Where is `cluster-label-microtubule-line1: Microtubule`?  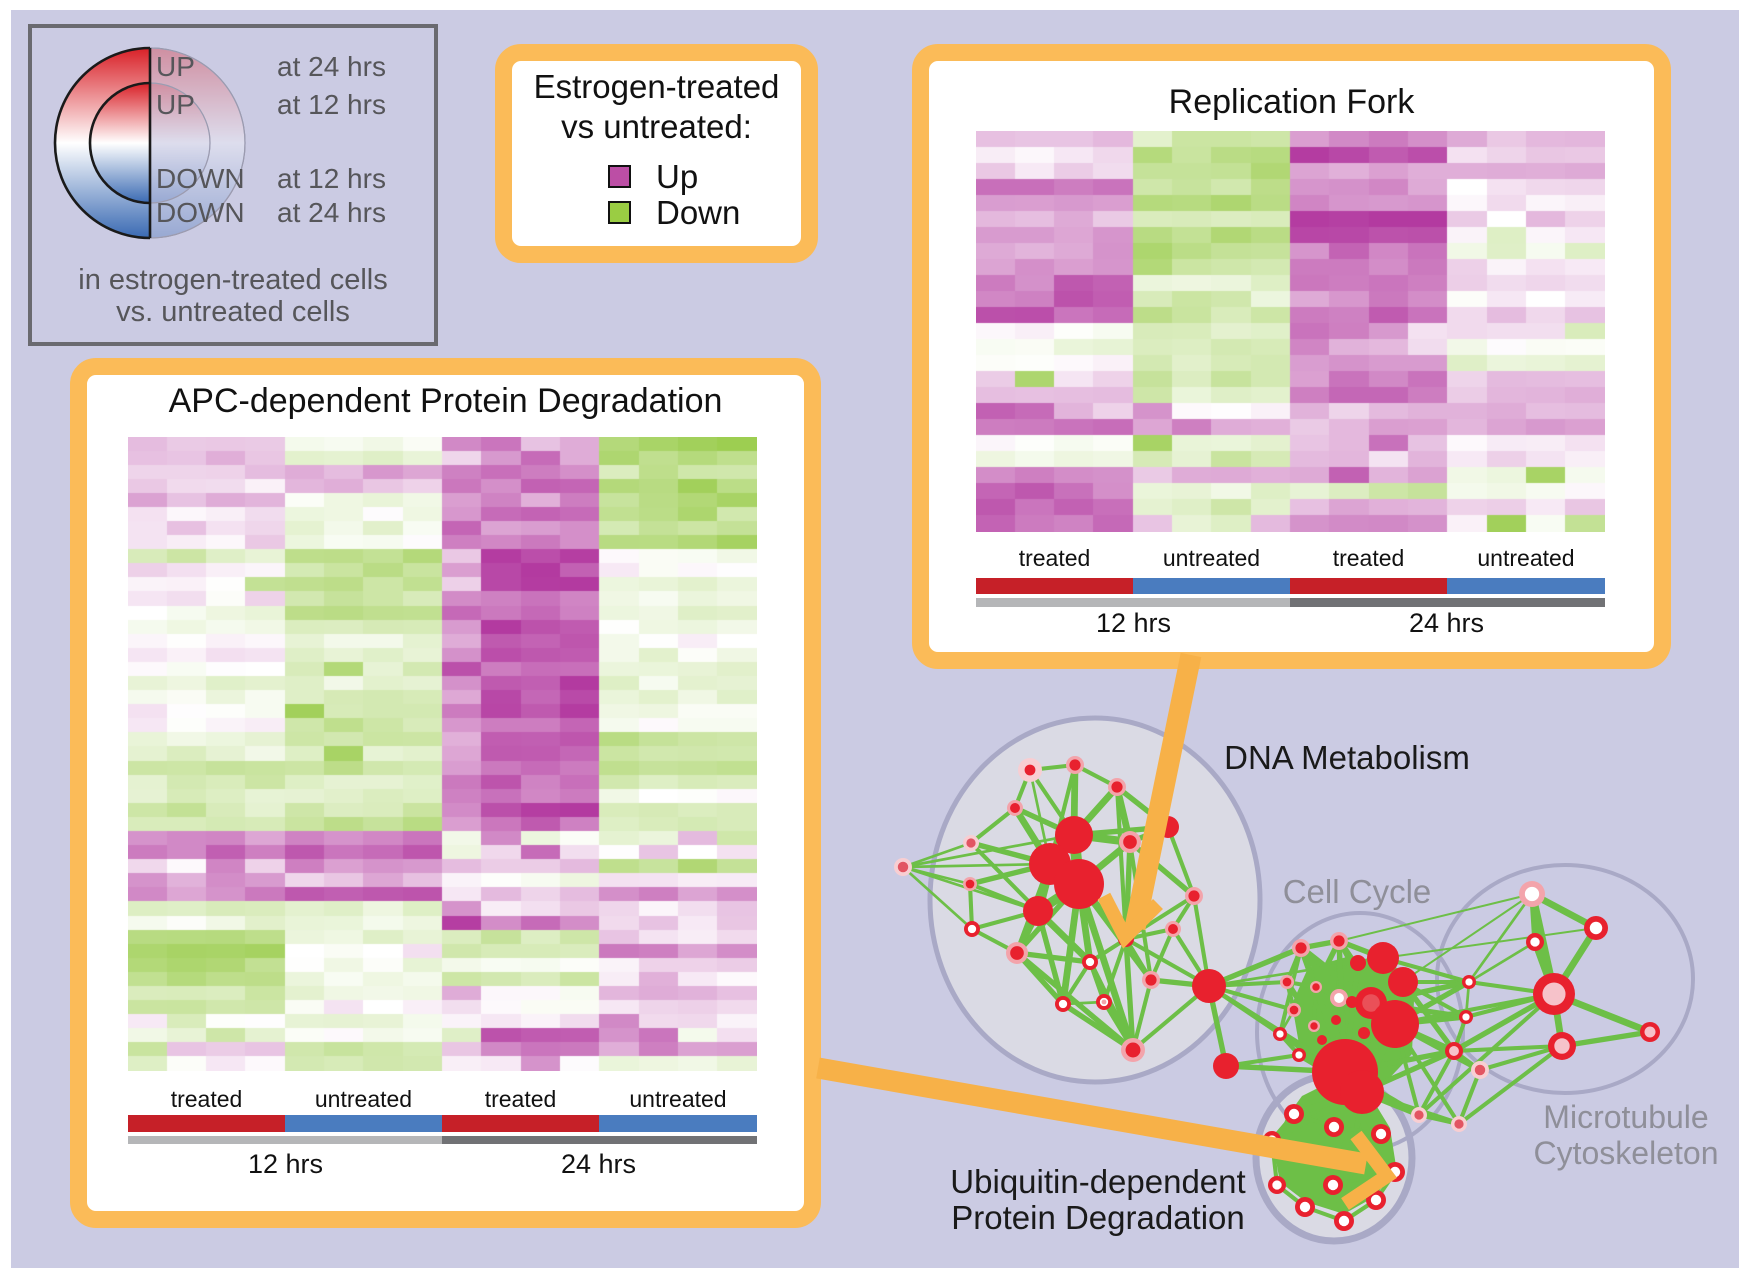 cluster-label-microtubule-line1: Microtubule is located at coordinates (1625, 1117).